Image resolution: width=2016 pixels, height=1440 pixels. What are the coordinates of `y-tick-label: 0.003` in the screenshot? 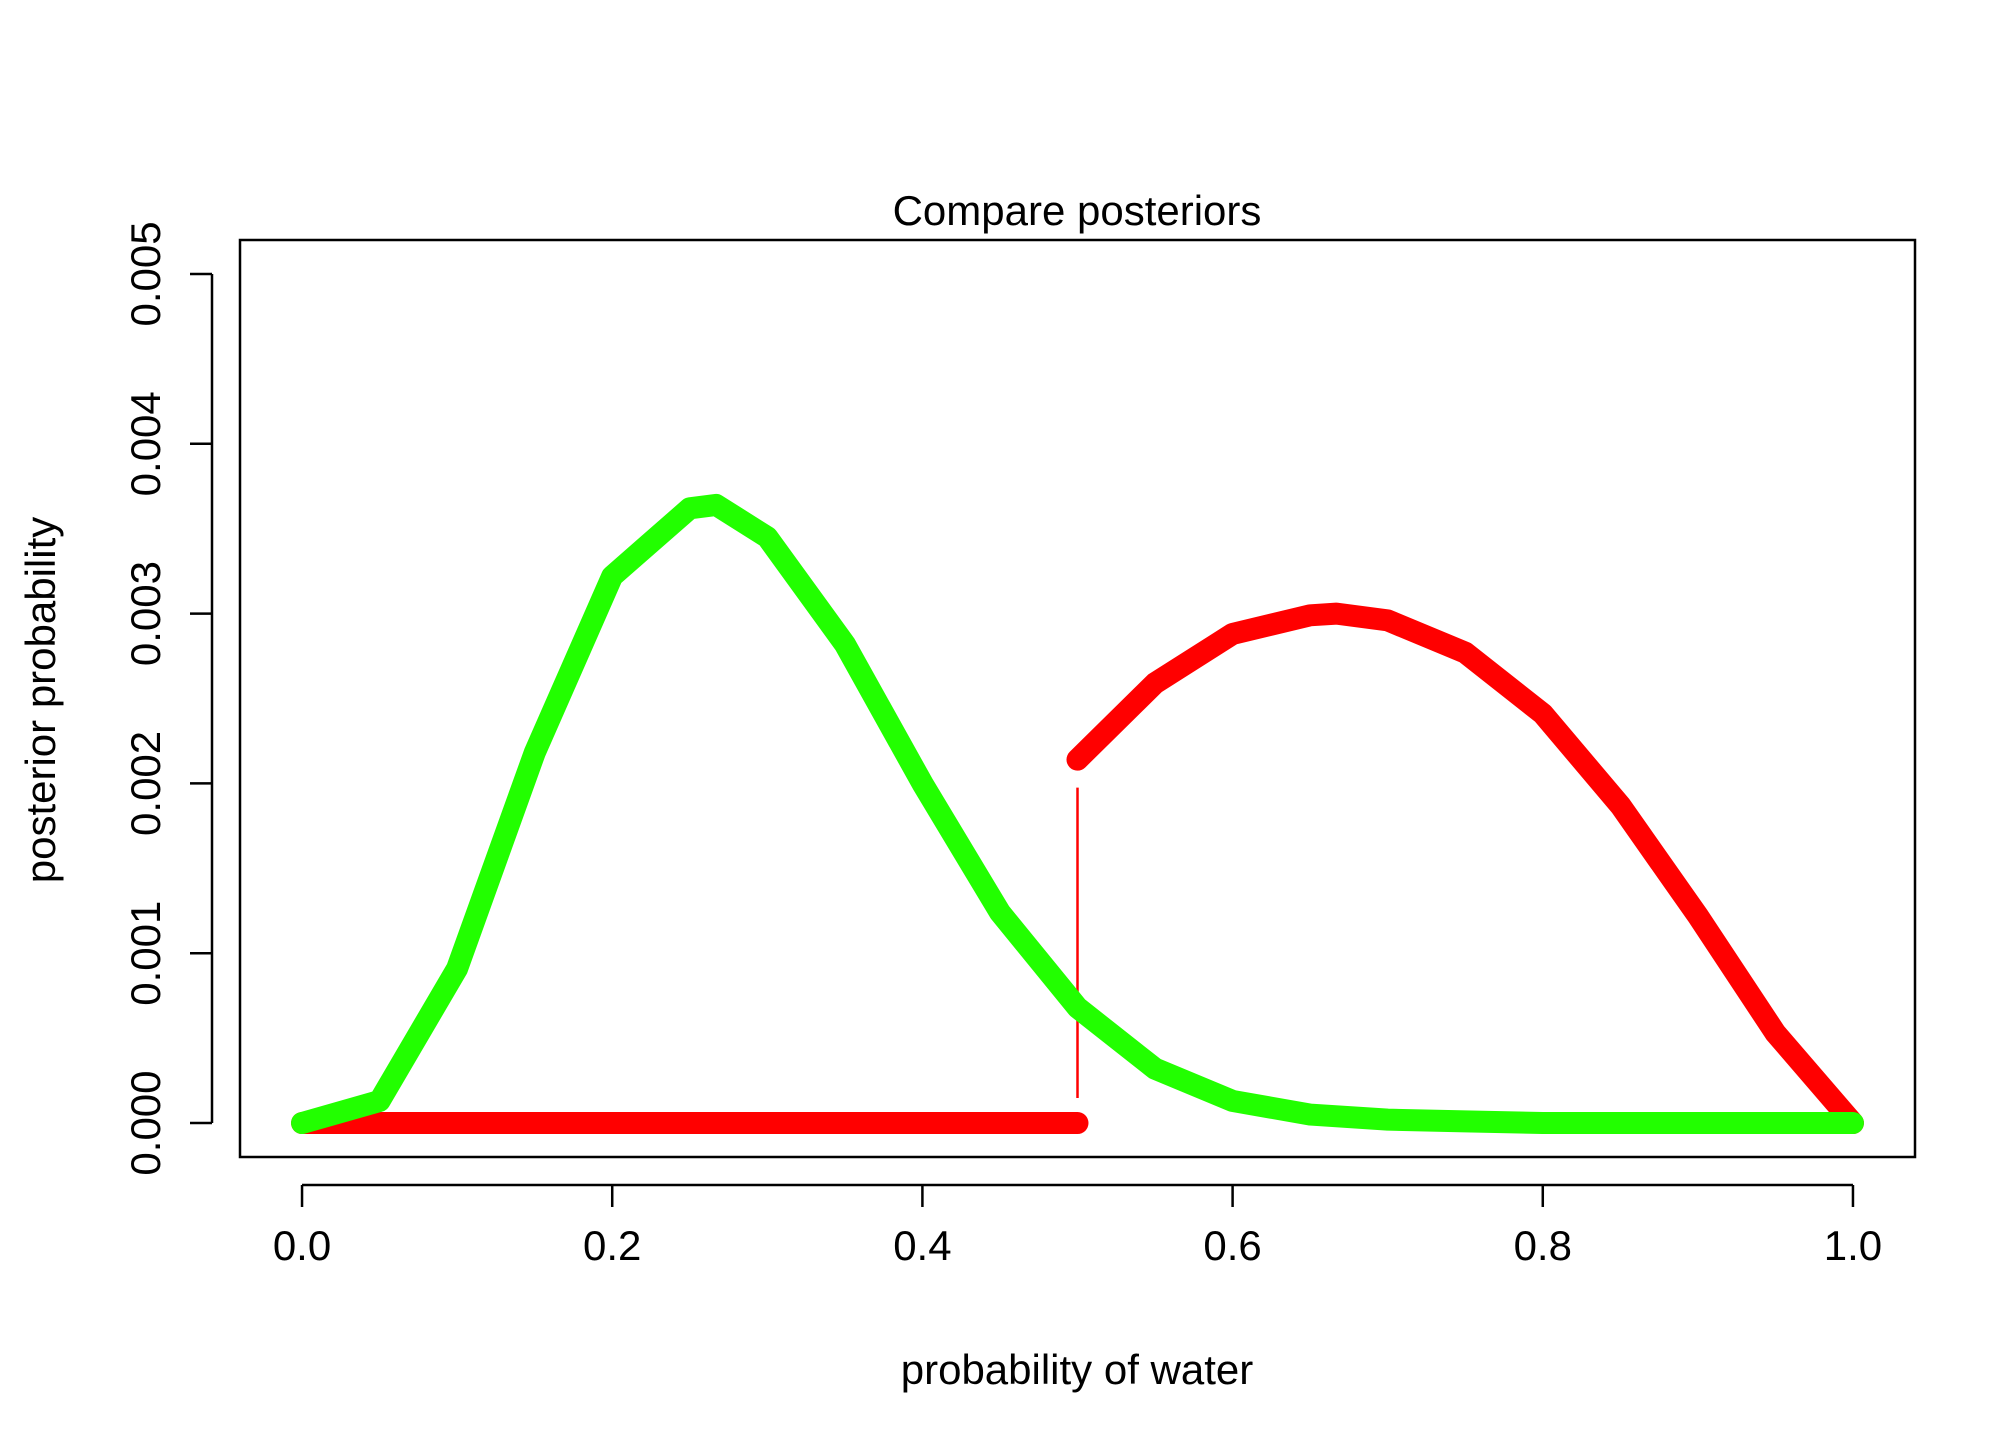 It's located at (145, 613).